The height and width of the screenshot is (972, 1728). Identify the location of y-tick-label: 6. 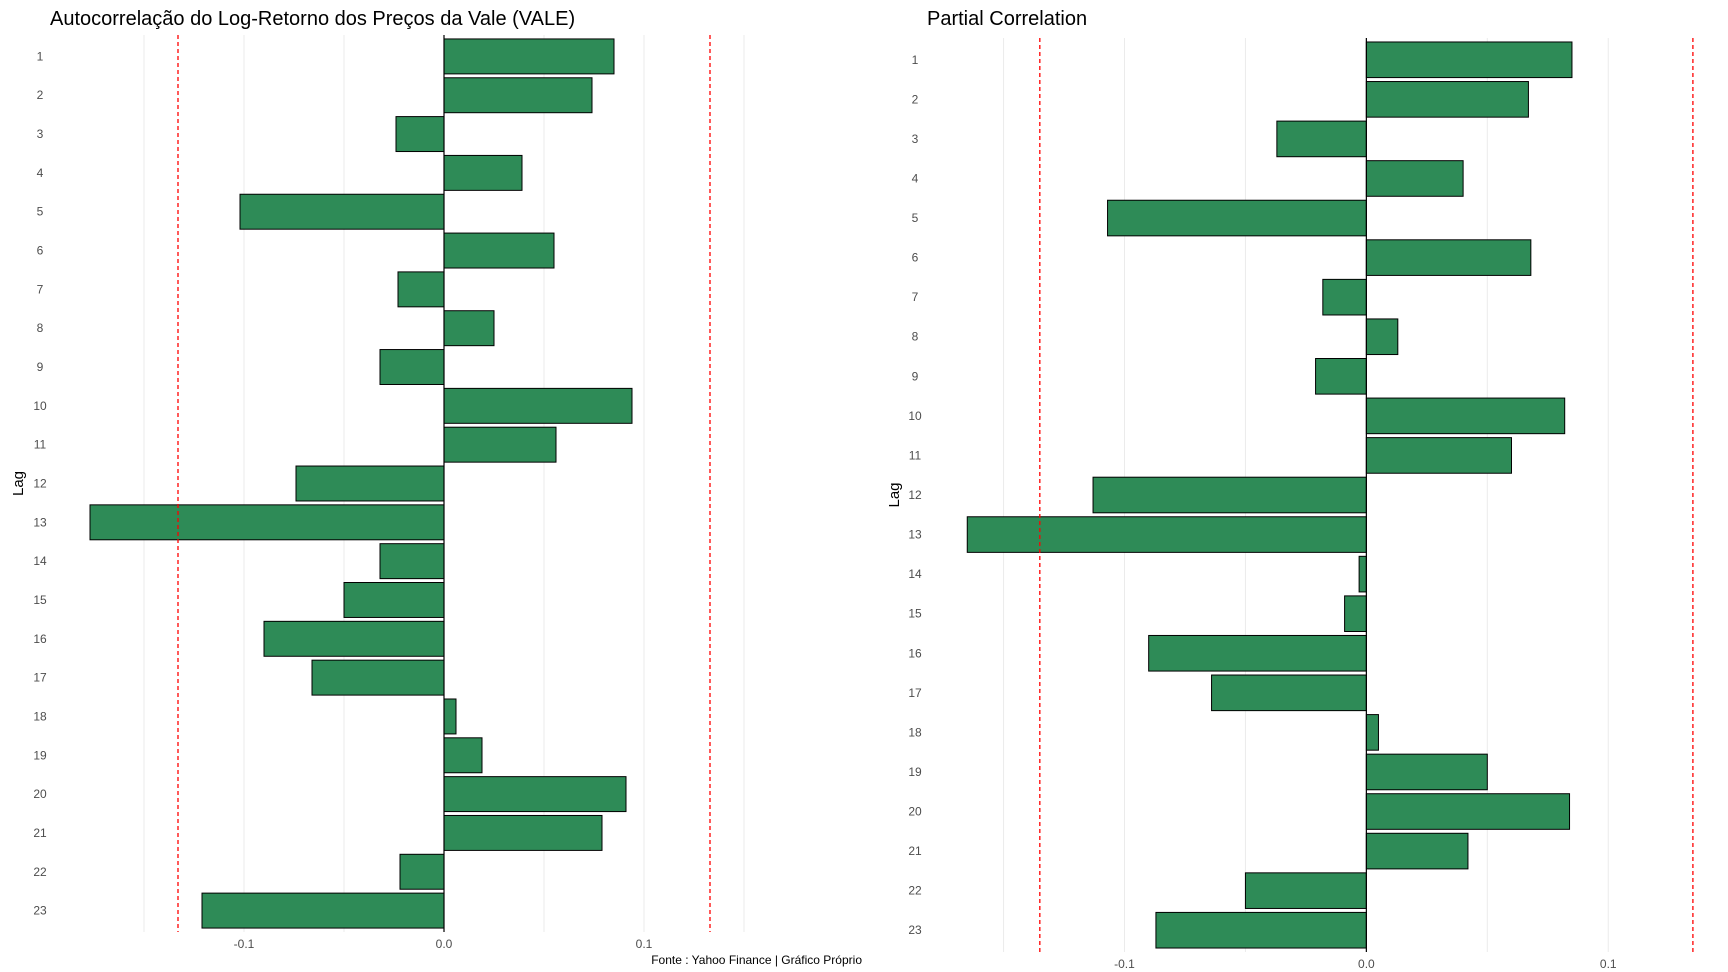
(915, 258).